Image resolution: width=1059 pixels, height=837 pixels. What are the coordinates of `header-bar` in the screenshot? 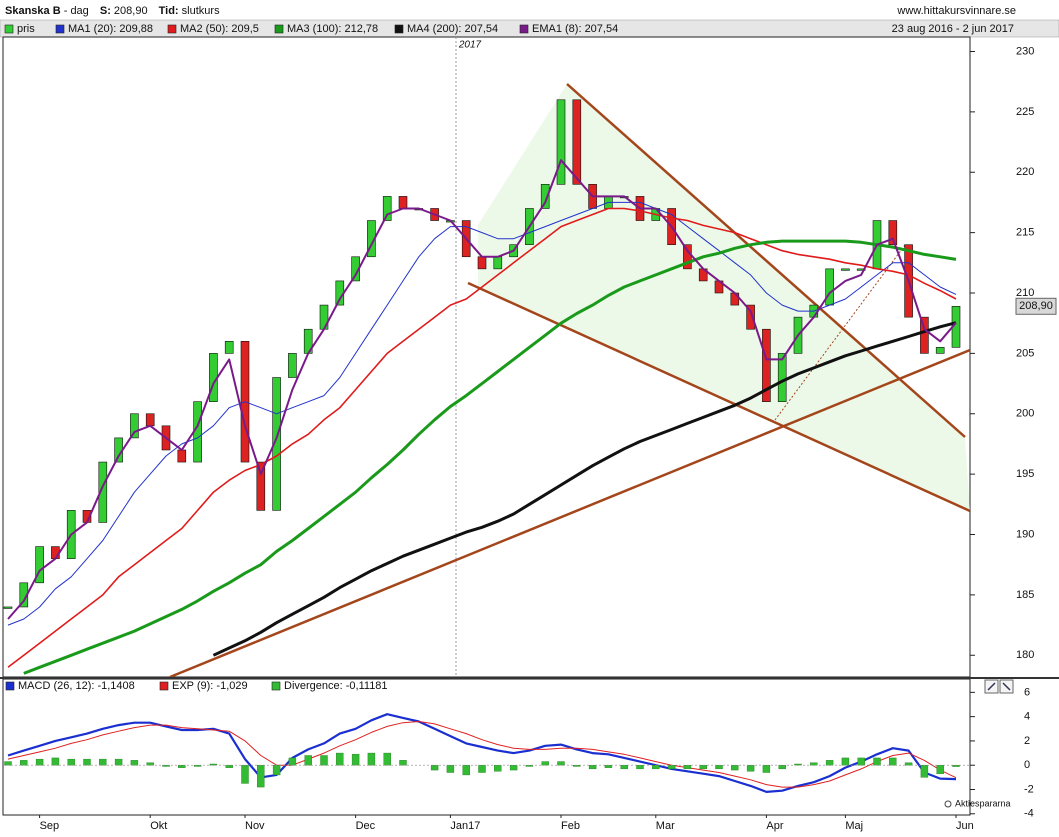 It's located at (529, 10).